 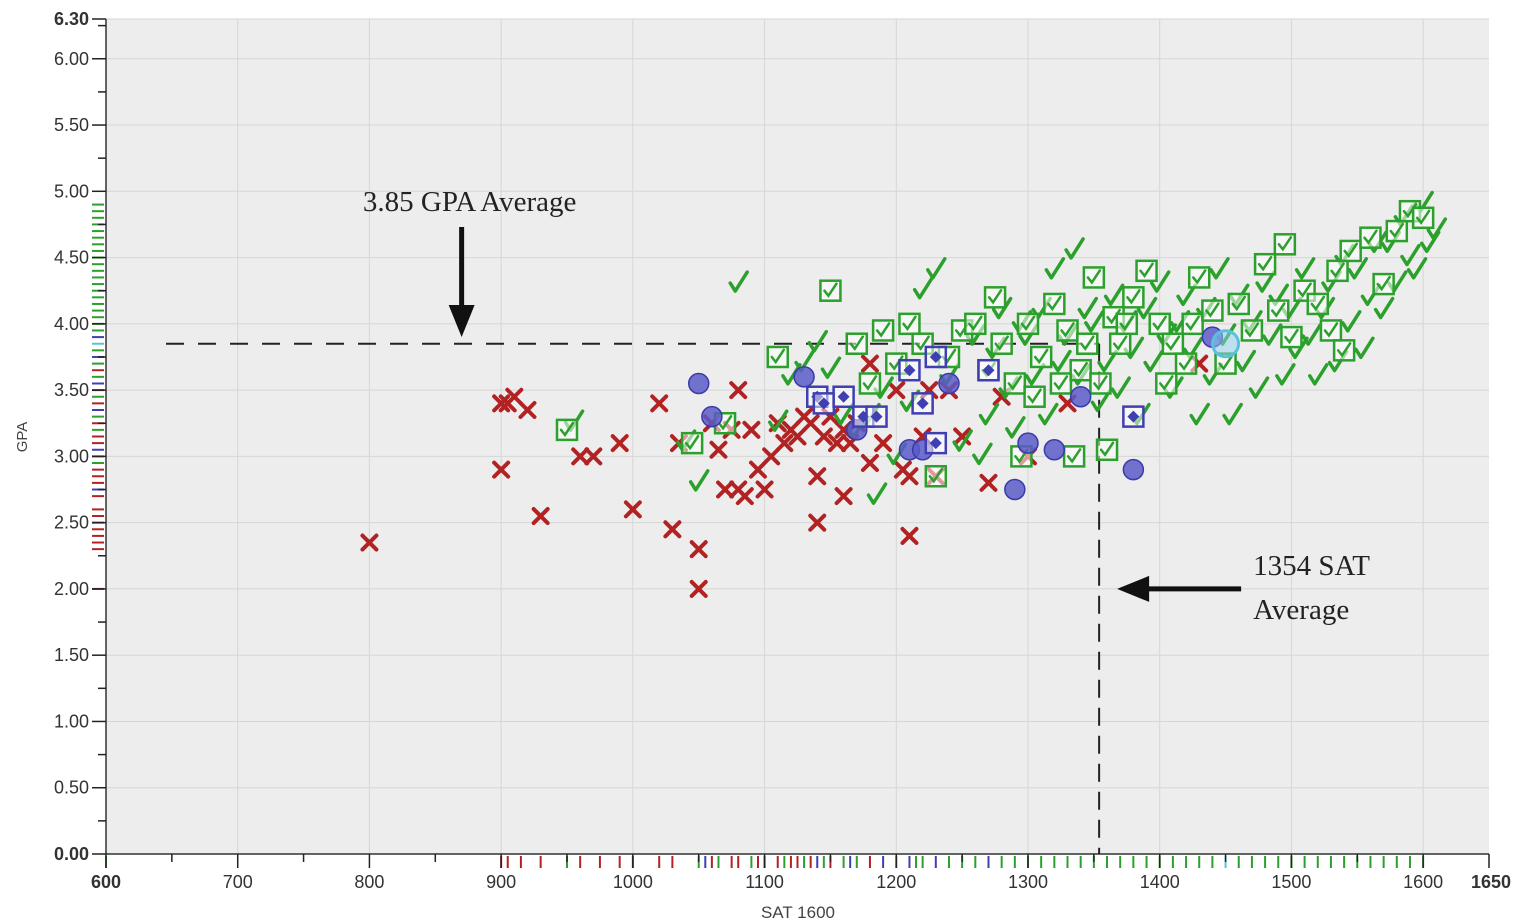 What do you see at coordinates (71, 721) in the screenshot?
I see `y-tick-label: 1.00` at bounding box center [71, 721].